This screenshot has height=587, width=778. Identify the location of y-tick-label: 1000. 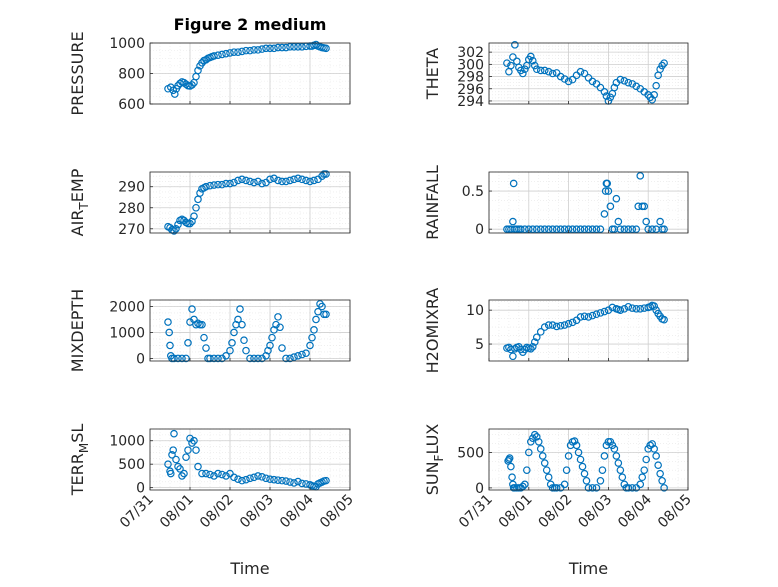
(127, 442).